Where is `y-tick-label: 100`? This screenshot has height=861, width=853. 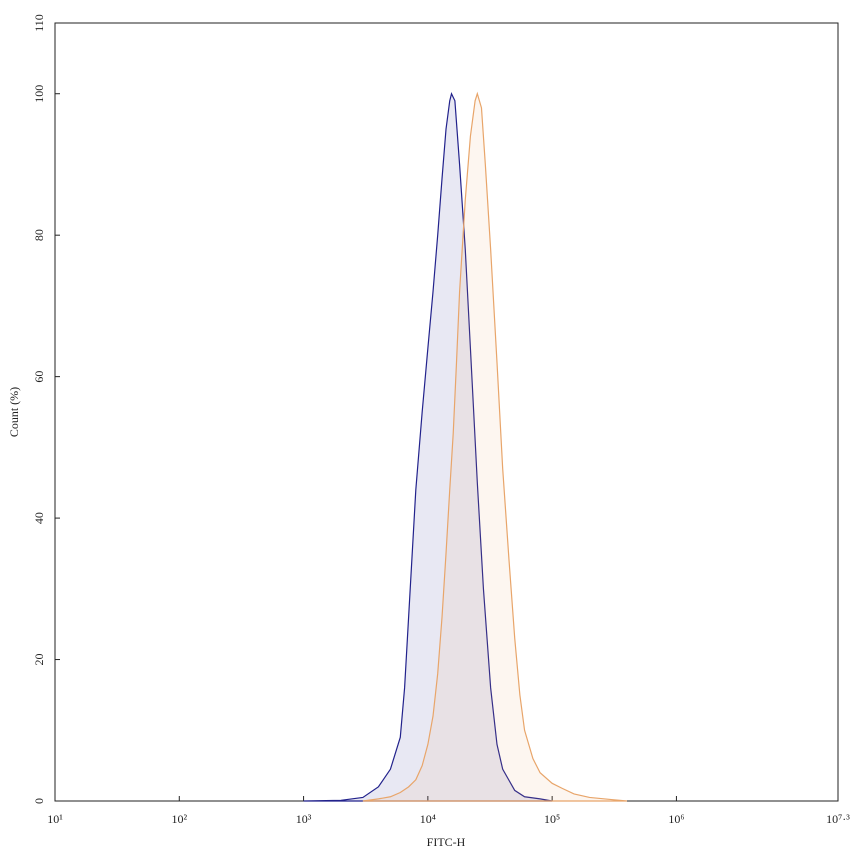 y-tick-label: 100 is located at coordinates (39, 94).